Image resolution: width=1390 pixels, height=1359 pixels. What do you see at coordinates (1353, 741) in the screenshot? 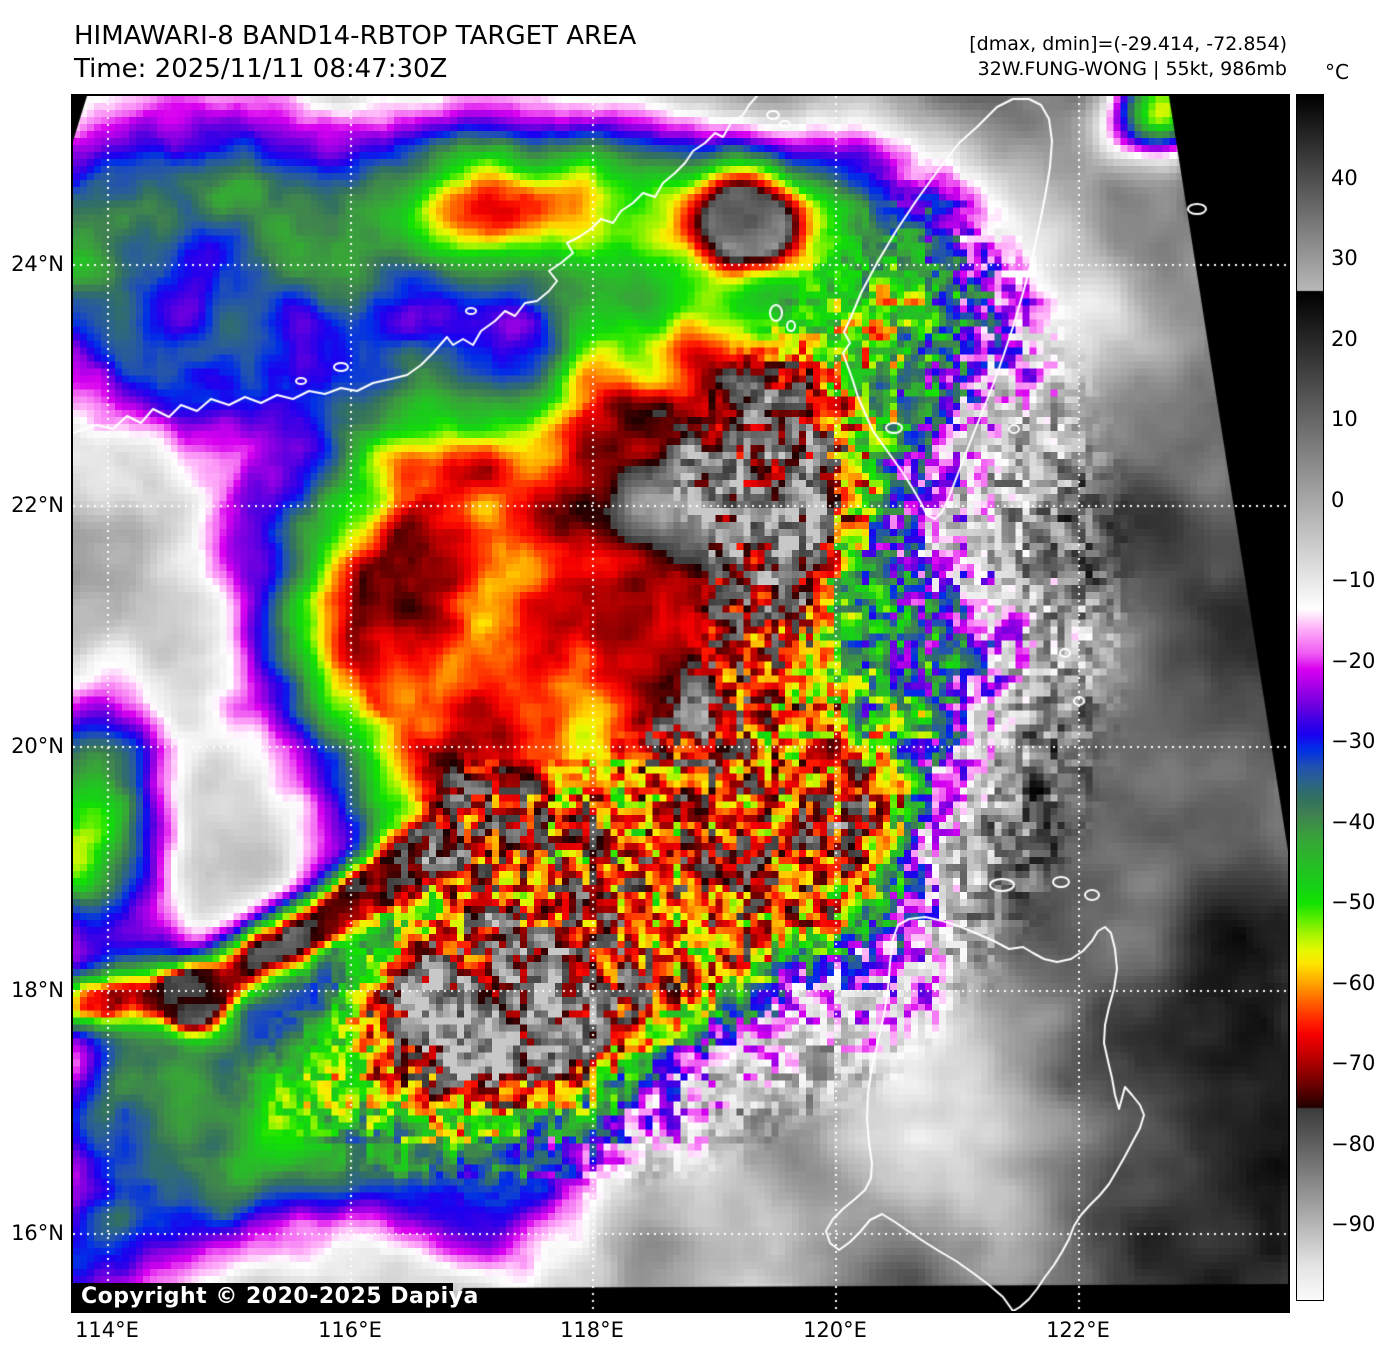
I see `colorbar-tick-label: −30` at bounding box center [1353, 741].